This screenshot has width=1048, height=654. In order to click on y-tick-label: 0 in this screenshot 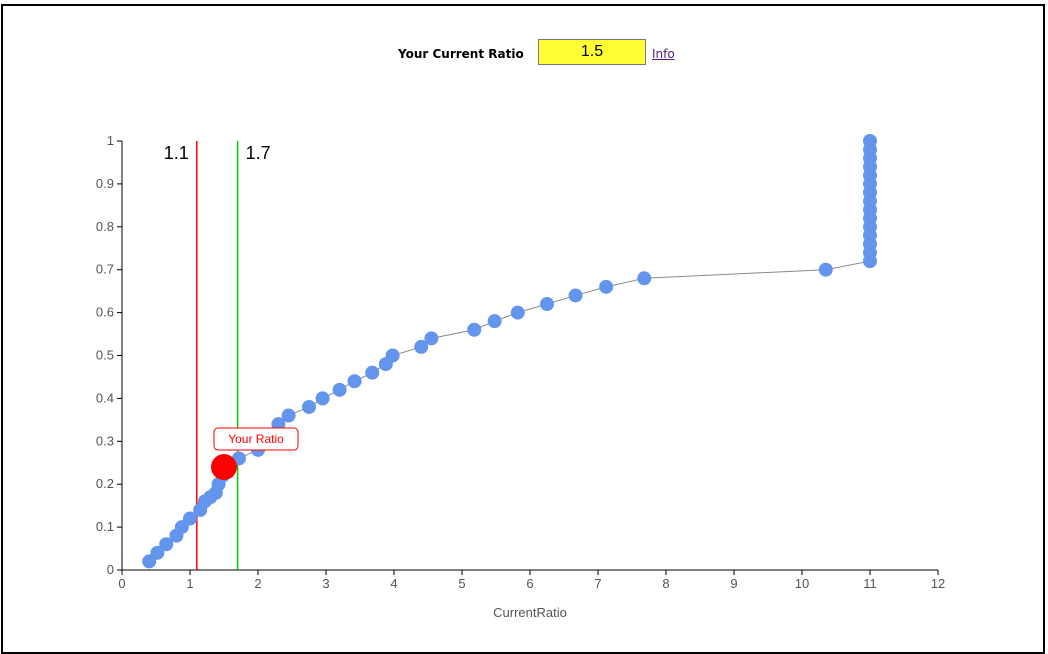, I will do `click(110, 569)`.